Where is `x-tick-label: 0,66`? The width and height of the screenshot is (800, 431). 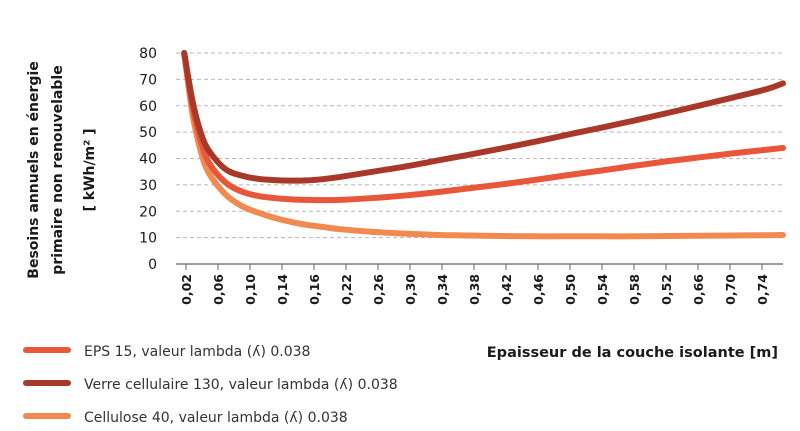 x-tick-label: 0,66 is located at coordinates (698, 289).